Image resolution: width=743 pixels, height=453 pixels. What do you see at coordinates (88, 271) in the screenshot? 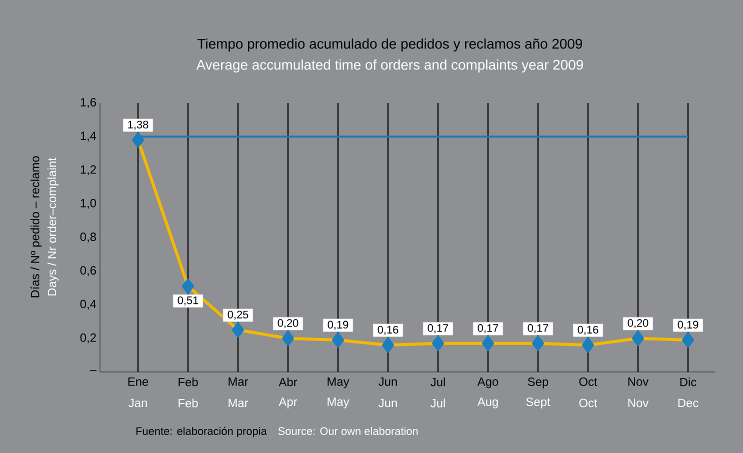
I see `y-tick-label: 0,6` at bounding box center [88, 271].